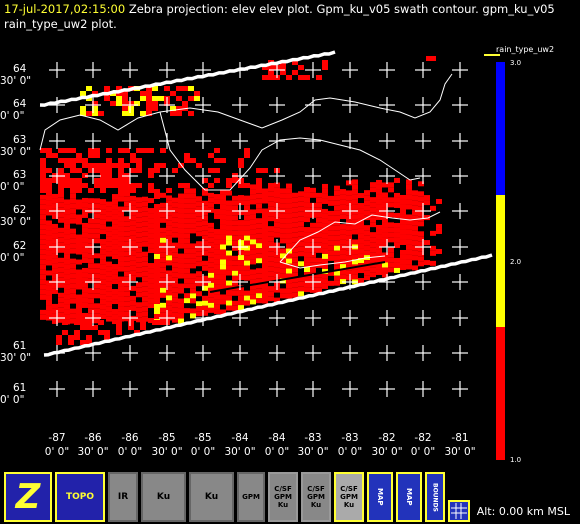  Describe the element at coordinates (123, 497) in the screenshot. I see `ir-button: IR` at that location.